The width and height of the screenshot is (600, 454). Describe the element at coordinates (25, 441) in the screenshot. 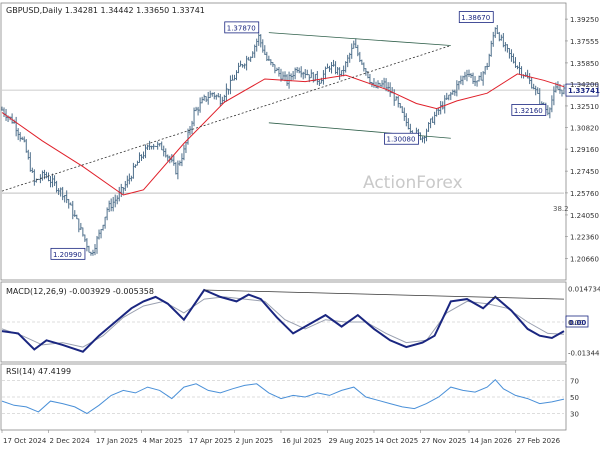

I see `x-tick-label: 17 Oct 2024` at that location.